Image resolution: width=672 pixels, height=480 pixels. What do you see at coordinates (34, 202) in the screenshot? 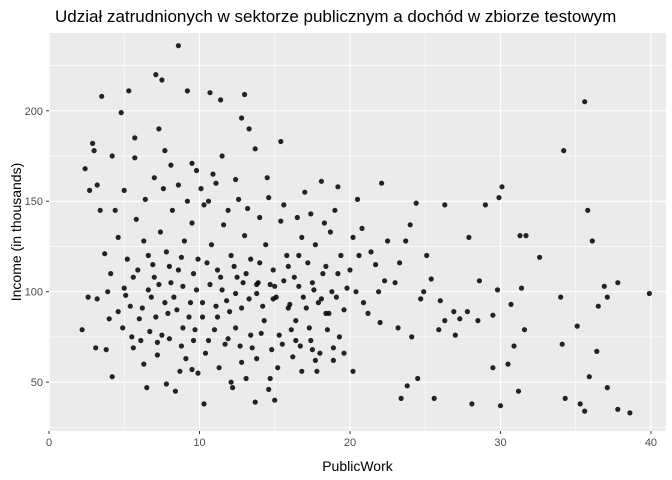
I see `y-tick-label: 150` at bounding box center [34, 202].